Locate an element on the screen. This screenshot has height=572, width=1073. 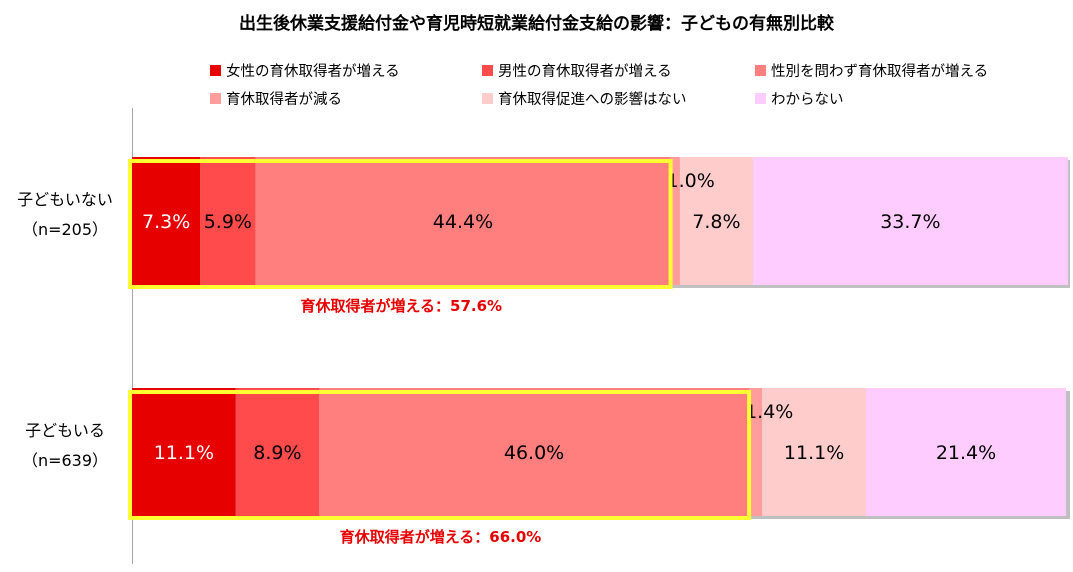
legend-item: 女性の育休取得者が増える is located at coordinates (305, 70).